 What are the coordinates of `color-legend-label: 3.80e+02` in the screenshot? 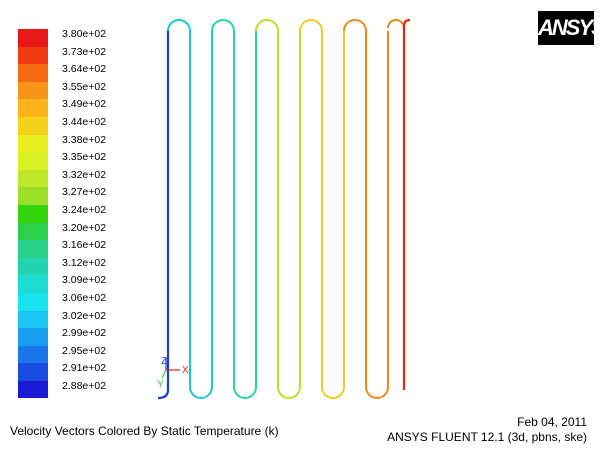 It's located at (84, 34).